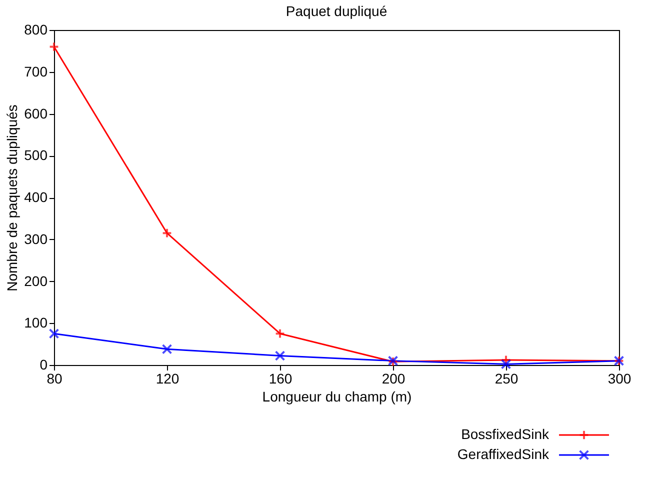  What do you see at coordinates (36, 280) in the screenshot?
I see `y-tick-label: 200` at bounding box center [36, 280].